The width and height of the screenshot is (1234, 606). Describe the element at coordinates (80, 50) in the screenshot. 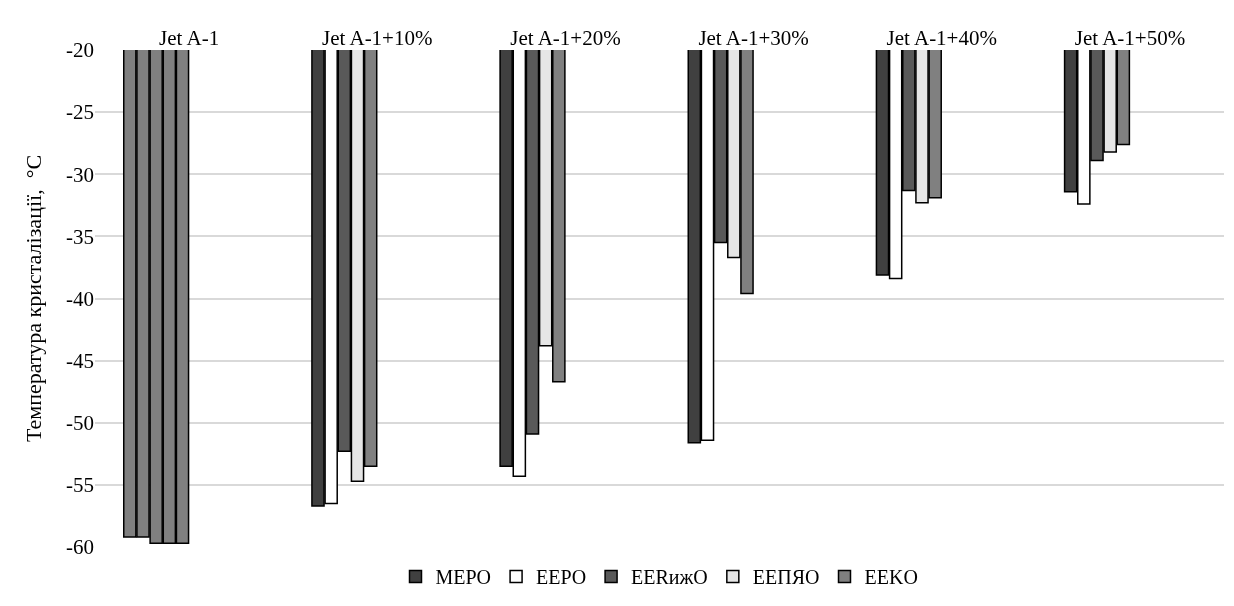

I see `y-tick-label: -20` at that location.